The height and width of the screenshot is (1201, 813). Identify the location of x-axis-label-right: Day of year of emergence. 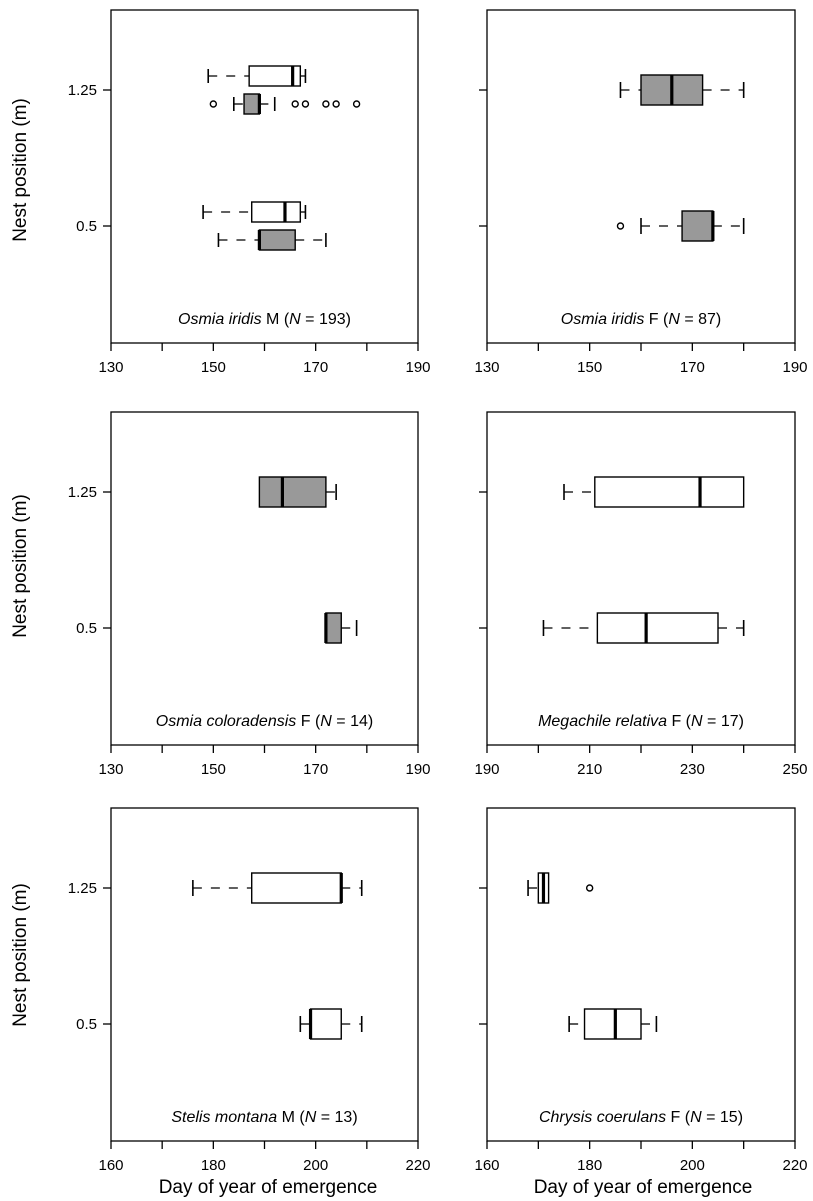
(643, 1187).